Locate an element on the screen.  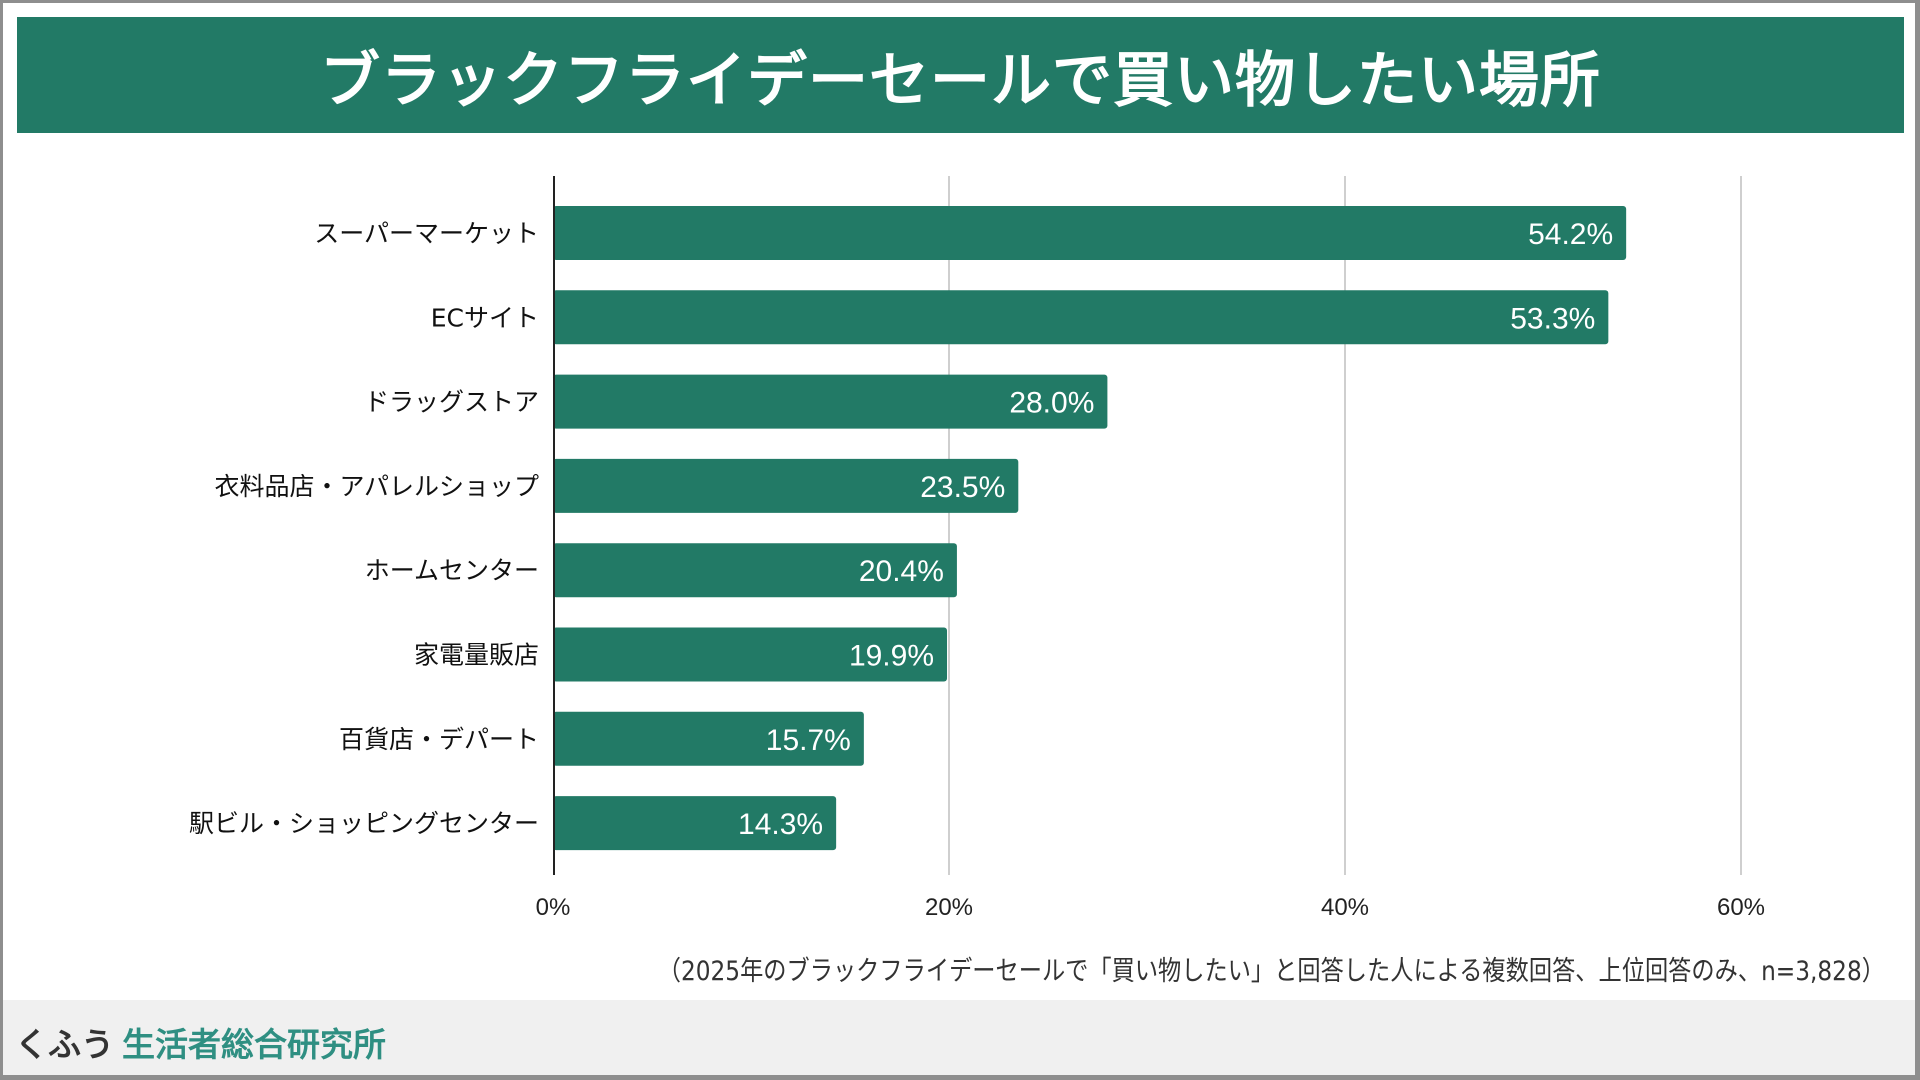
footer: くふう 生活者総合研究所 is located at coordinates (959, 1037).